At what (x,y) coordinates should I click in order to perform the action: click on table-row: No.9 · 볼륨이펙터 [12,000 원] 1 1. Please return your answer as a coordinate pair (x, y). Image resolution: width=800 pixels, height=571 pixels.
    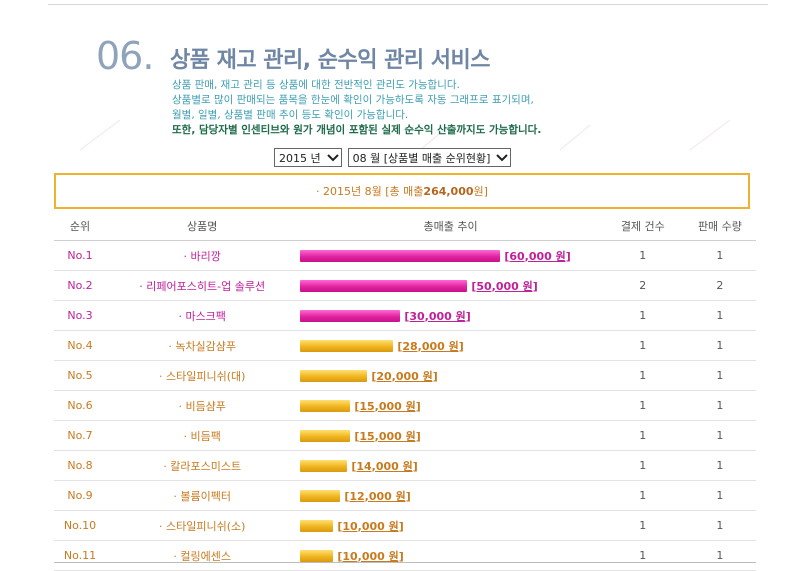
    Looking at the image, I should click on (405, 495).